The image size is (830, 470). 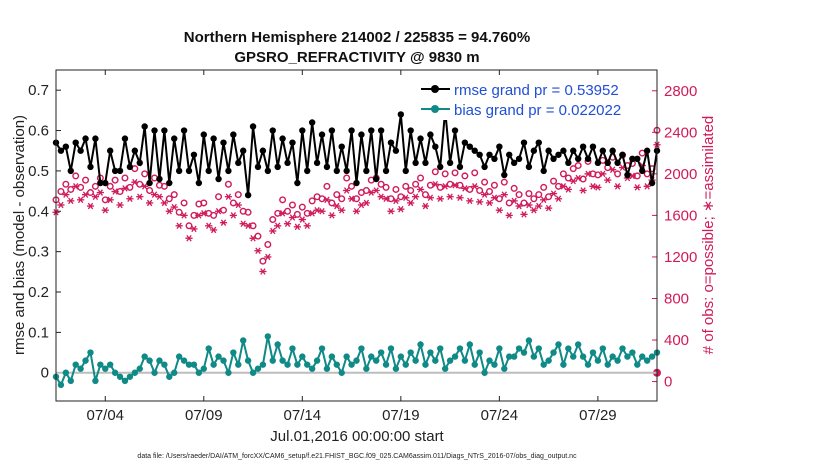 I want to click on legend-background, so click(x=528, y=98).